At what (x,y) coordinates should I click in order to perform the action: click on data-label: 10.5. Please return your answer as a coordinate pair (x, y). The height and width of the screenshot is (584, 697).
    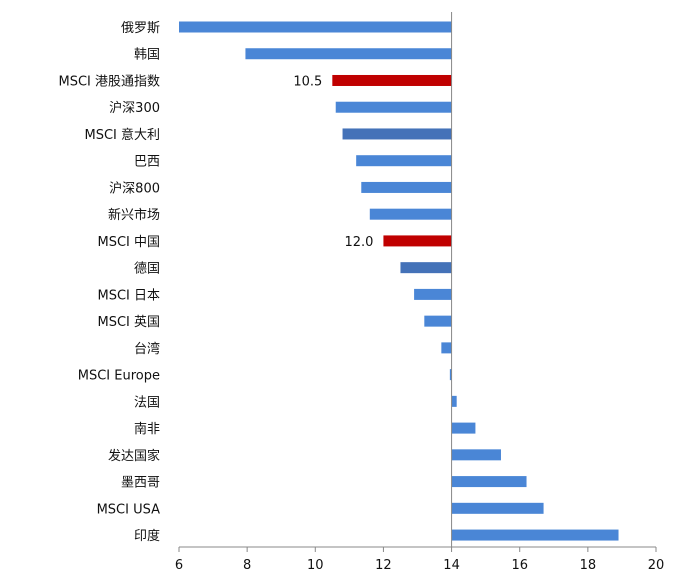
    Looking at the image, I should click on (307, 81).